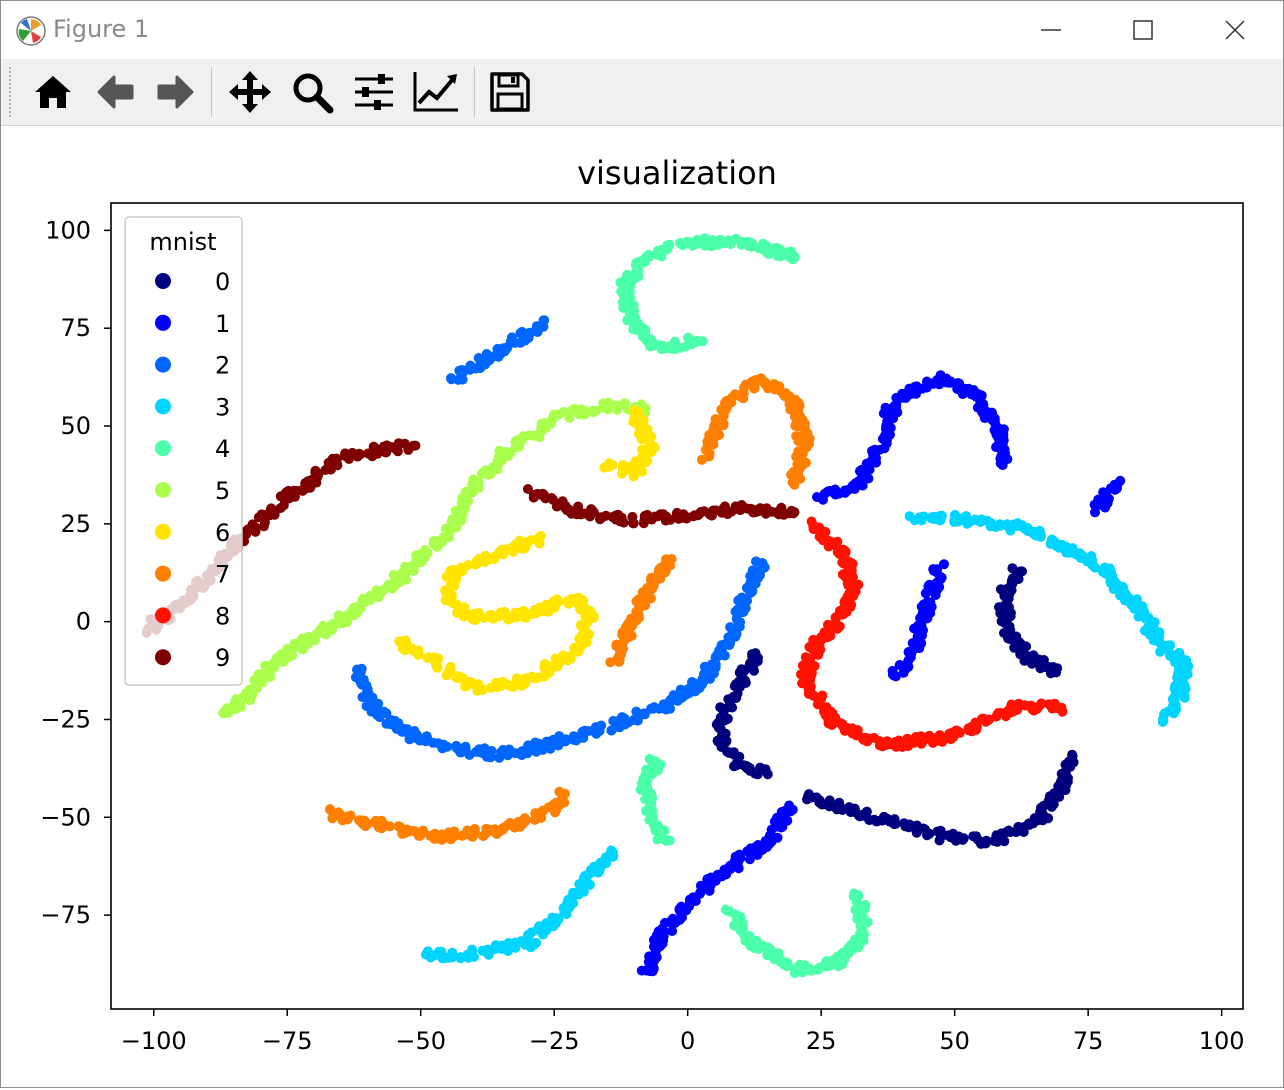 This screenshot has width=1284, height=1090. I want to click on x-tick-label: −50, so click(420, 1041).